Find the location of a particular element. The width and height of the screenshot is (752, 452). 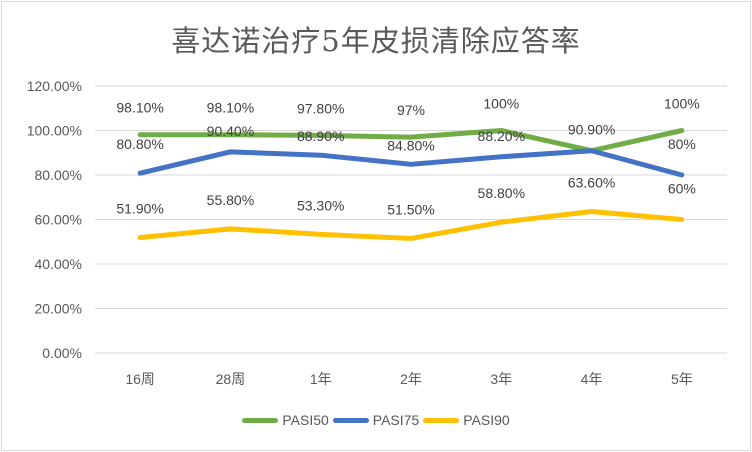

y-tick-label: 40.00% is located at coordinates (58, 264).